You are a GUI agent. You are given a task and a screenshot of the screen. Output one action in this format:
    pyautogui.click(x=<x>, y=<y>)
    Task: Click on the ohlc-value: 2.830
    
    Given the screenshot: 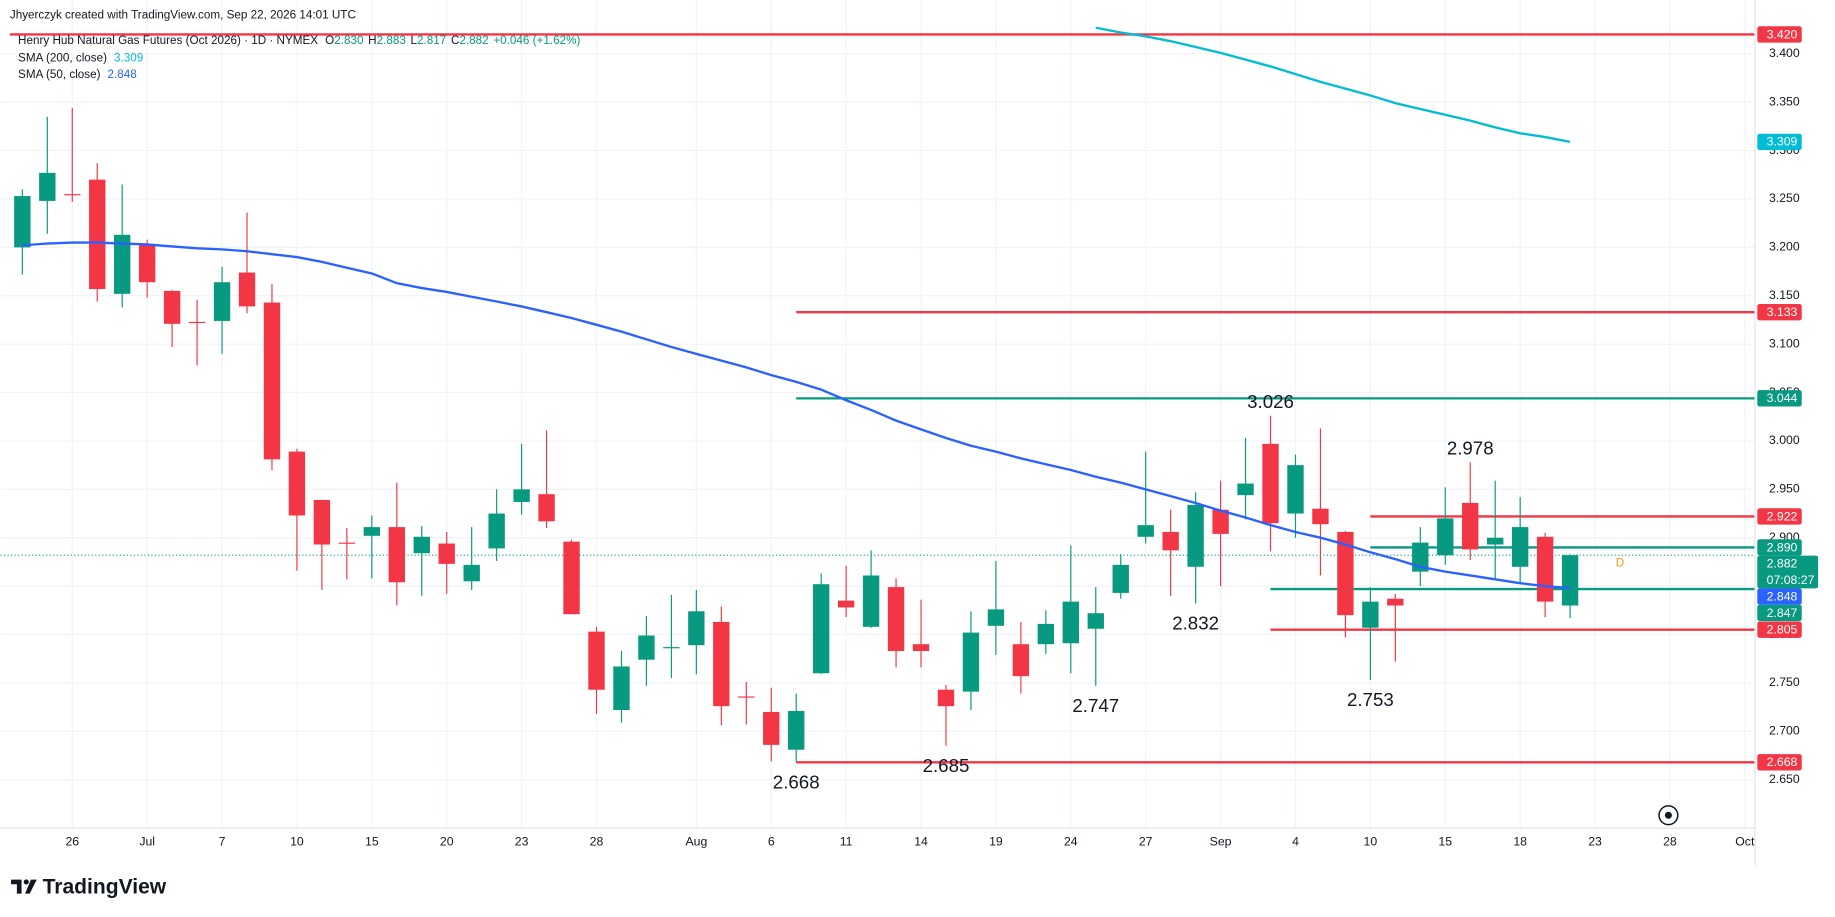 What is the action you would take?
    pyautogui.click(x=349, y=40)
    